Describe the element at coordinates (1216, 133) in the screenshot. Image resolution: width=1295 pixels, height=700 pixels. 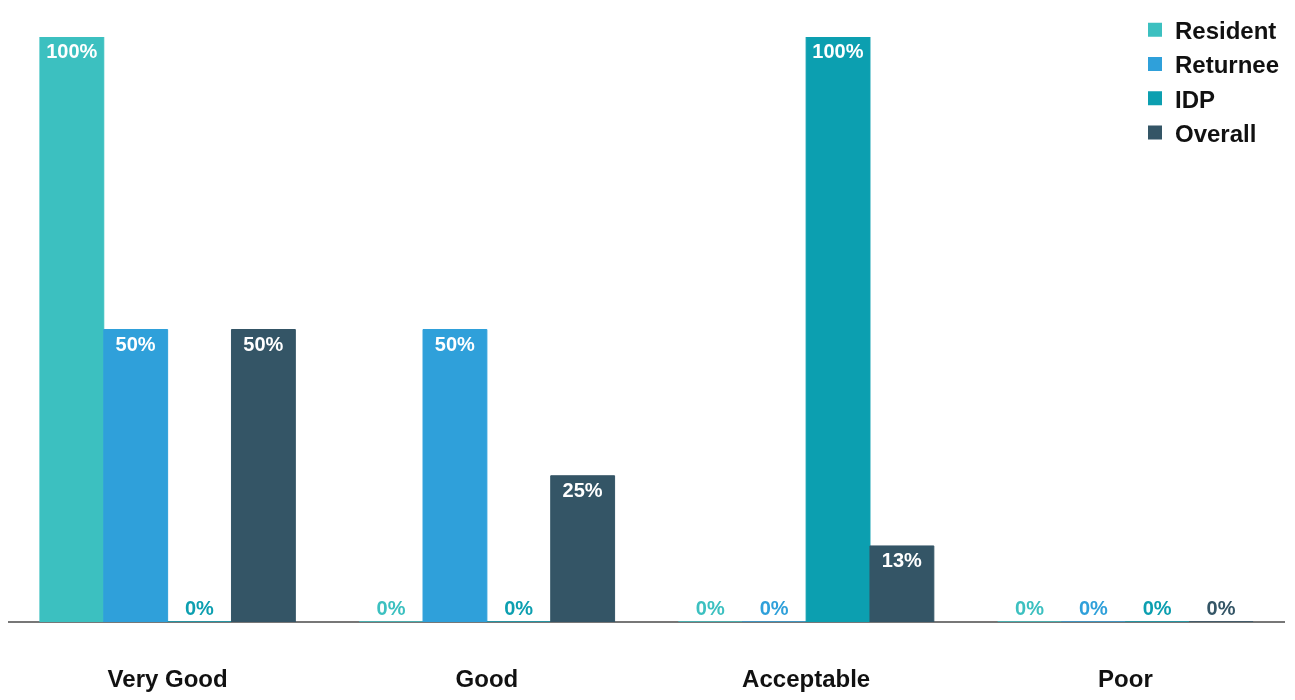
I see `legend-label: Overall` at that location.